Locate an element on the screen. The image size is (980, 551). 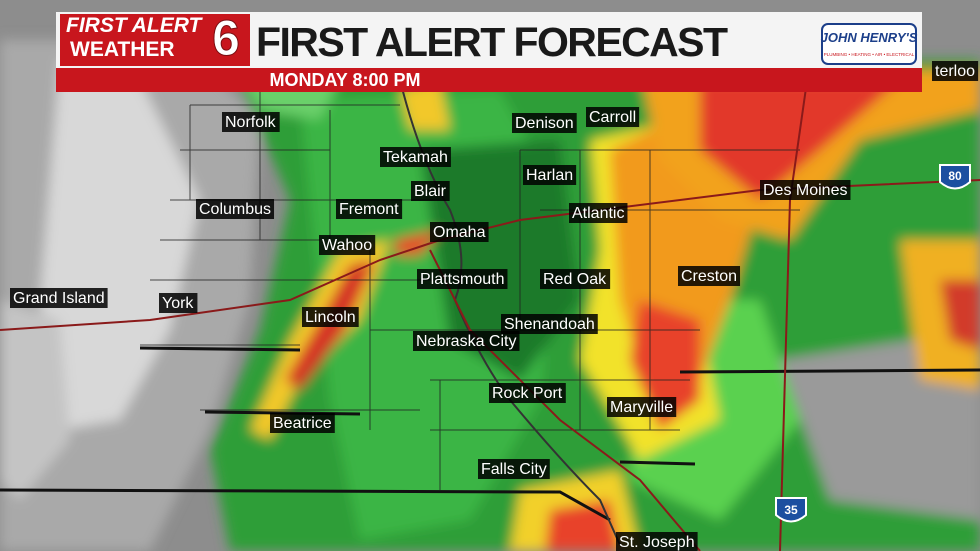
city-label: Grand Island is located at coordinates (59, 298).